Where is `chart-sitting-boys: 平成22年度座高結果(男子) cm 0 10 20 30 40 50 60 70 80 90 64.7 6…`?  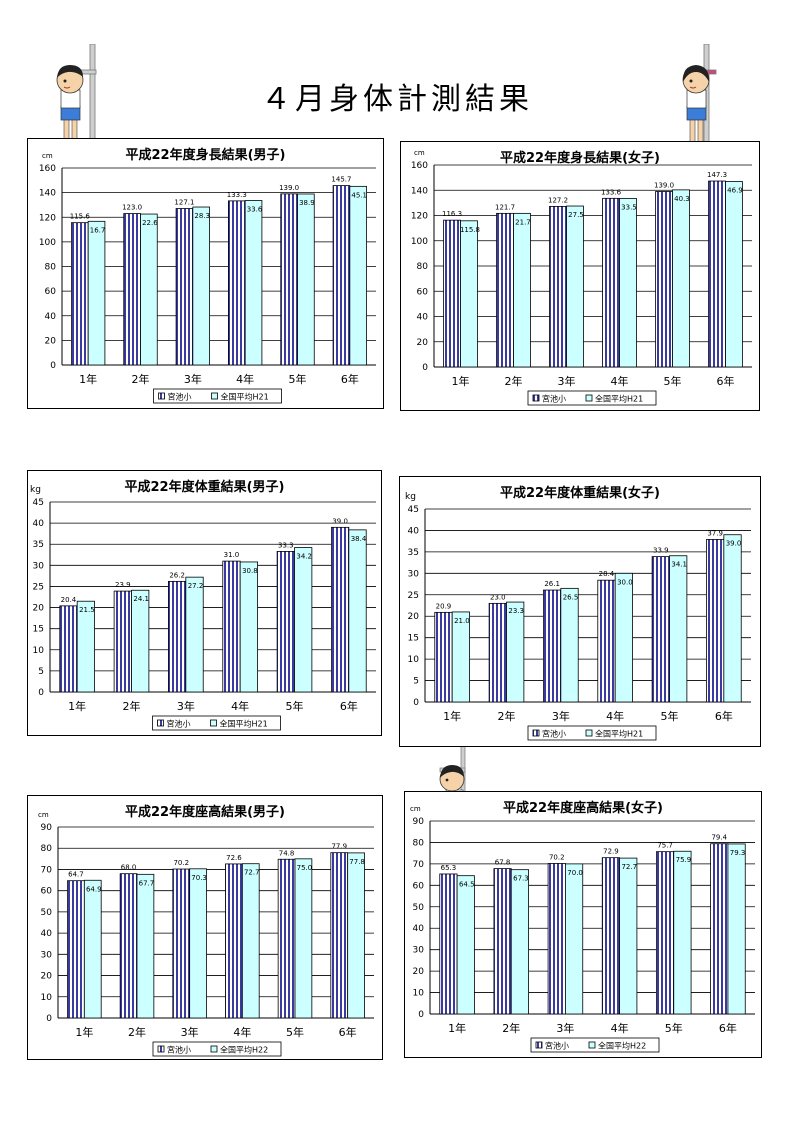
chart-sitting-boys: 平成22年度座高結果(男子) cm 0 10 20 30 40 50 60 70 80 90 64.7 6… is located at coordinates (205, 927).